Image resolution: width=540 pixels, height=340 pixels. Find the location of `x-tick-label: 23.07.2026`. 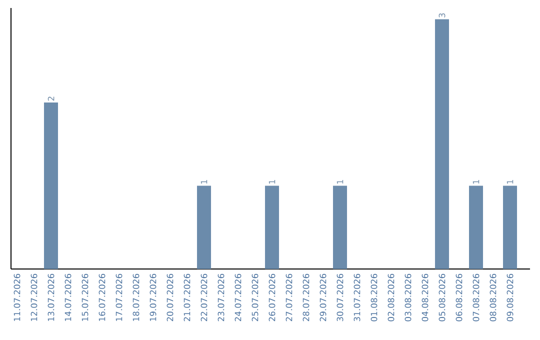

x-tick-label: 23.07.2026 is located at coordinates (221, 298).